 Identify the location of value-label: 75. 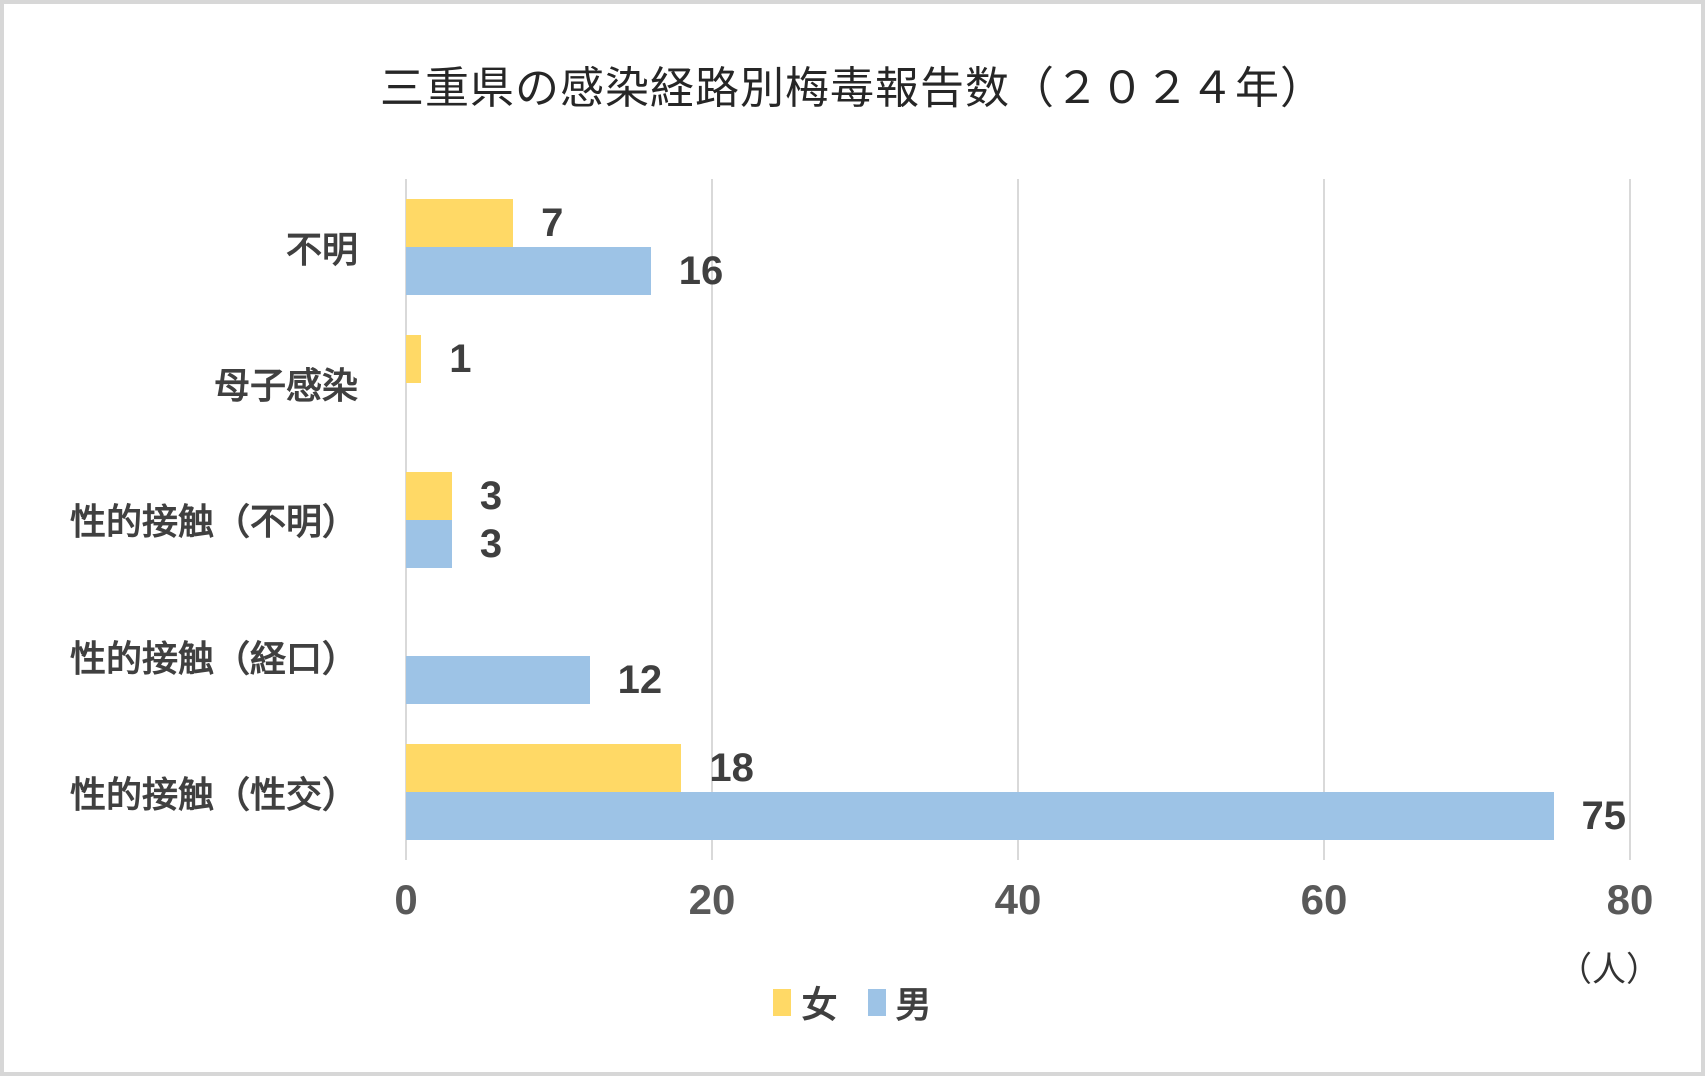
(1604, 815).